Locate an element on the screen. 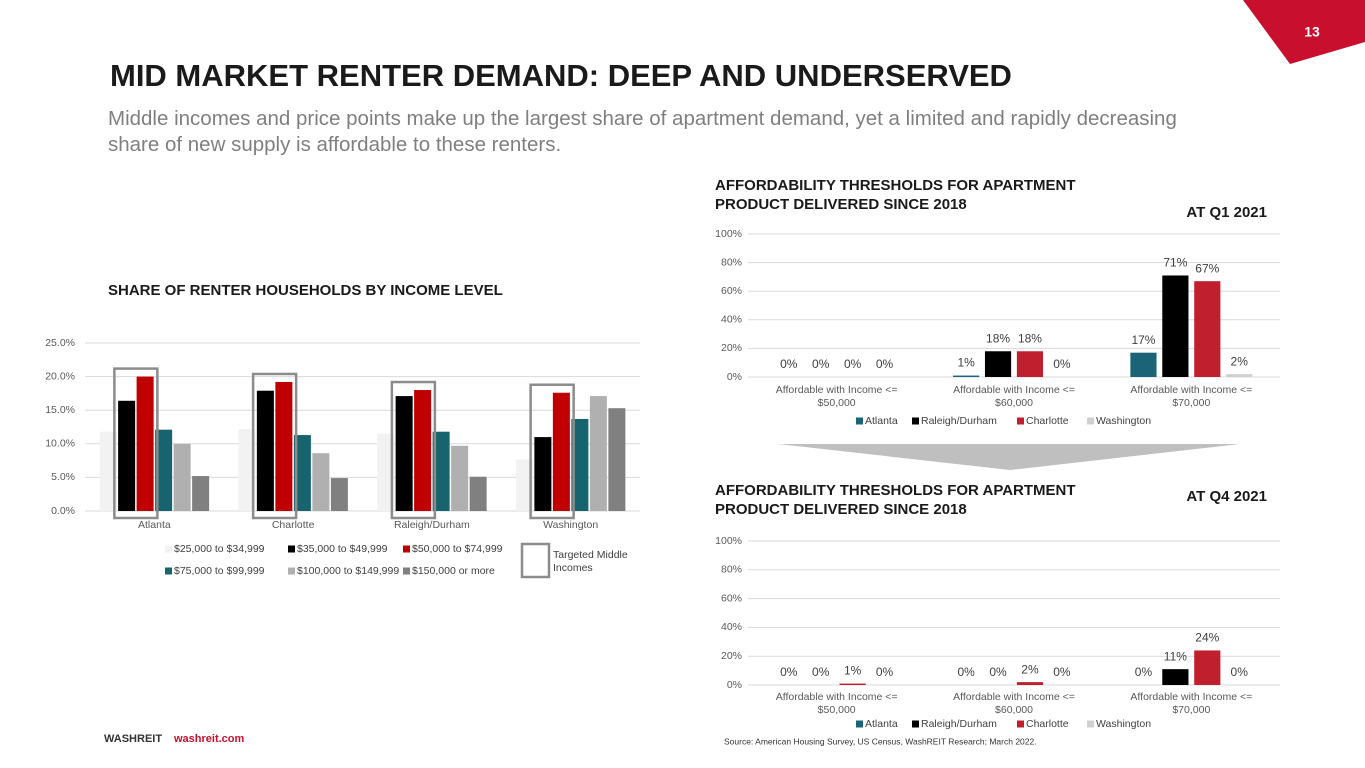 The image size is (1365, 768). x-tick-label: Charlotte is located at coordinates (293, 525).